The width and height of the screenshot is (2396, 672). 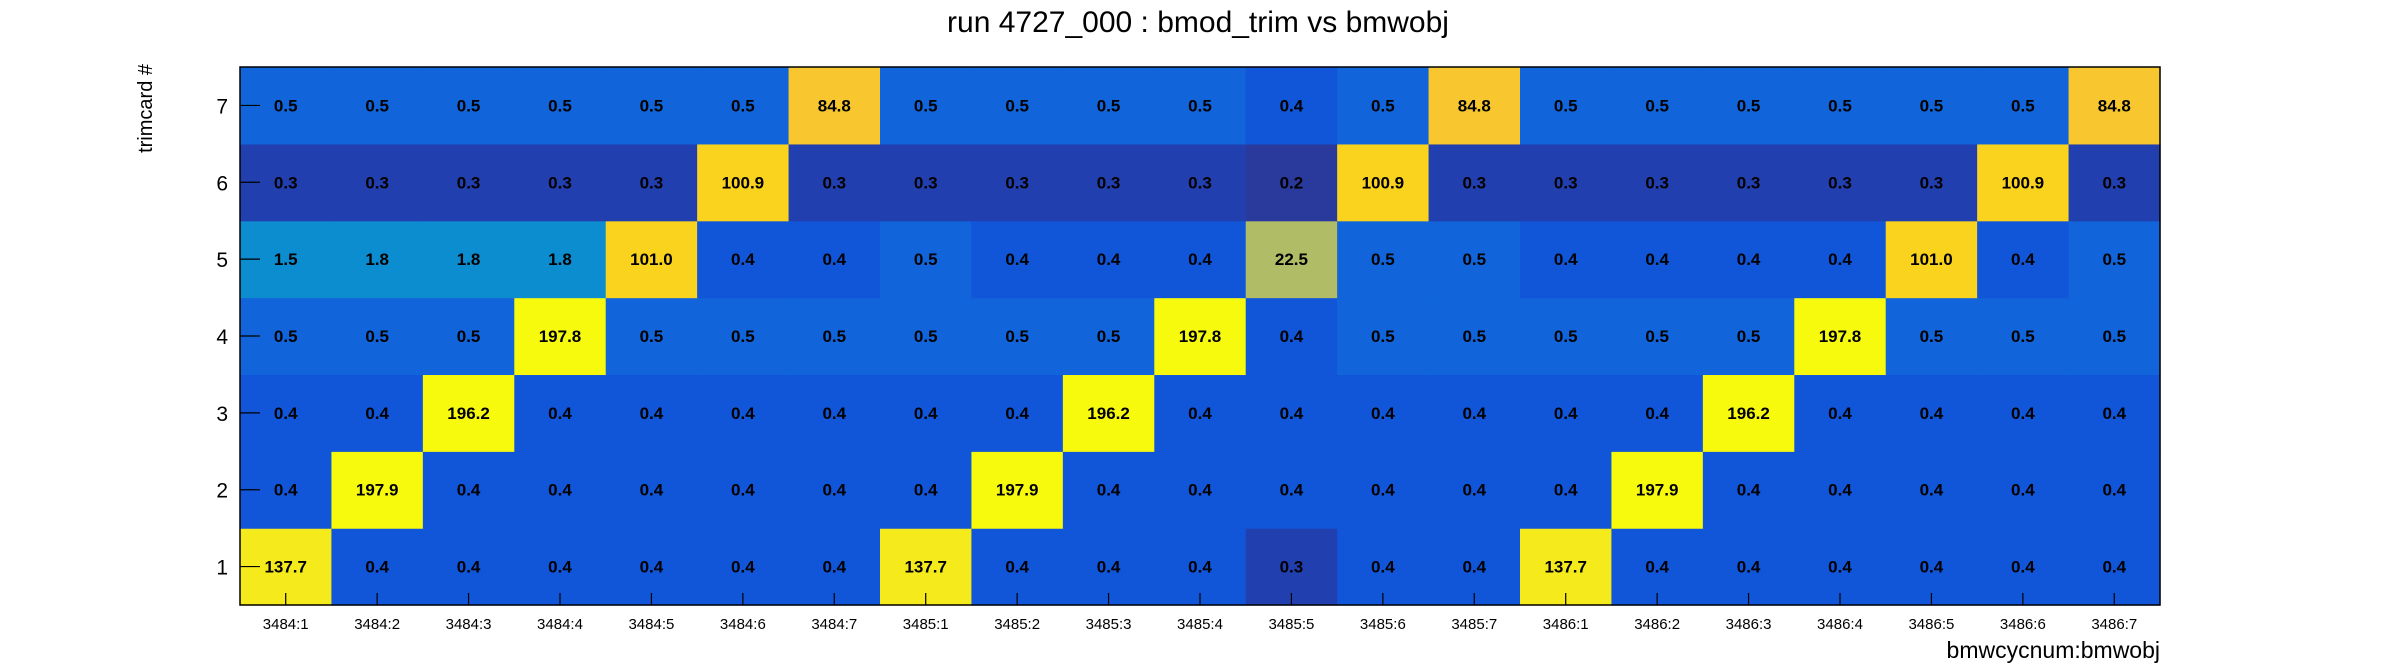 What do you see at coordinates (1109, 624) in the screenshot?
I see `x-tick-label: 3485:3` at bounding box center [1109, 624].